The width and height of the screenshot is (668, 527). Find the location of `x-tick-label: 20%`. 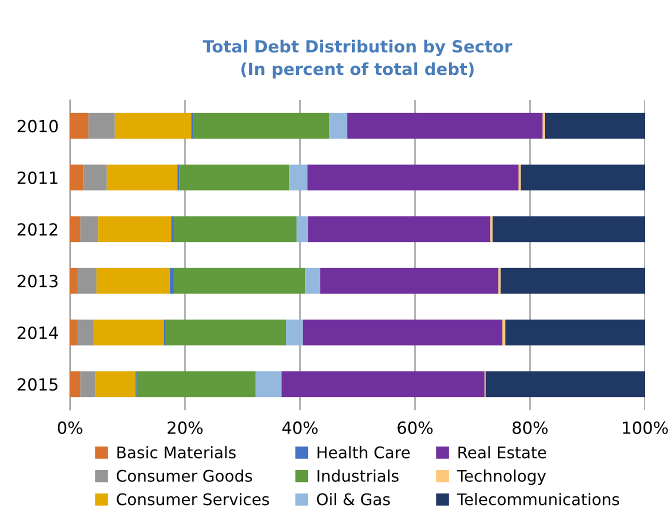

x-tick-label: 20% is located at coordinates (185, 427).